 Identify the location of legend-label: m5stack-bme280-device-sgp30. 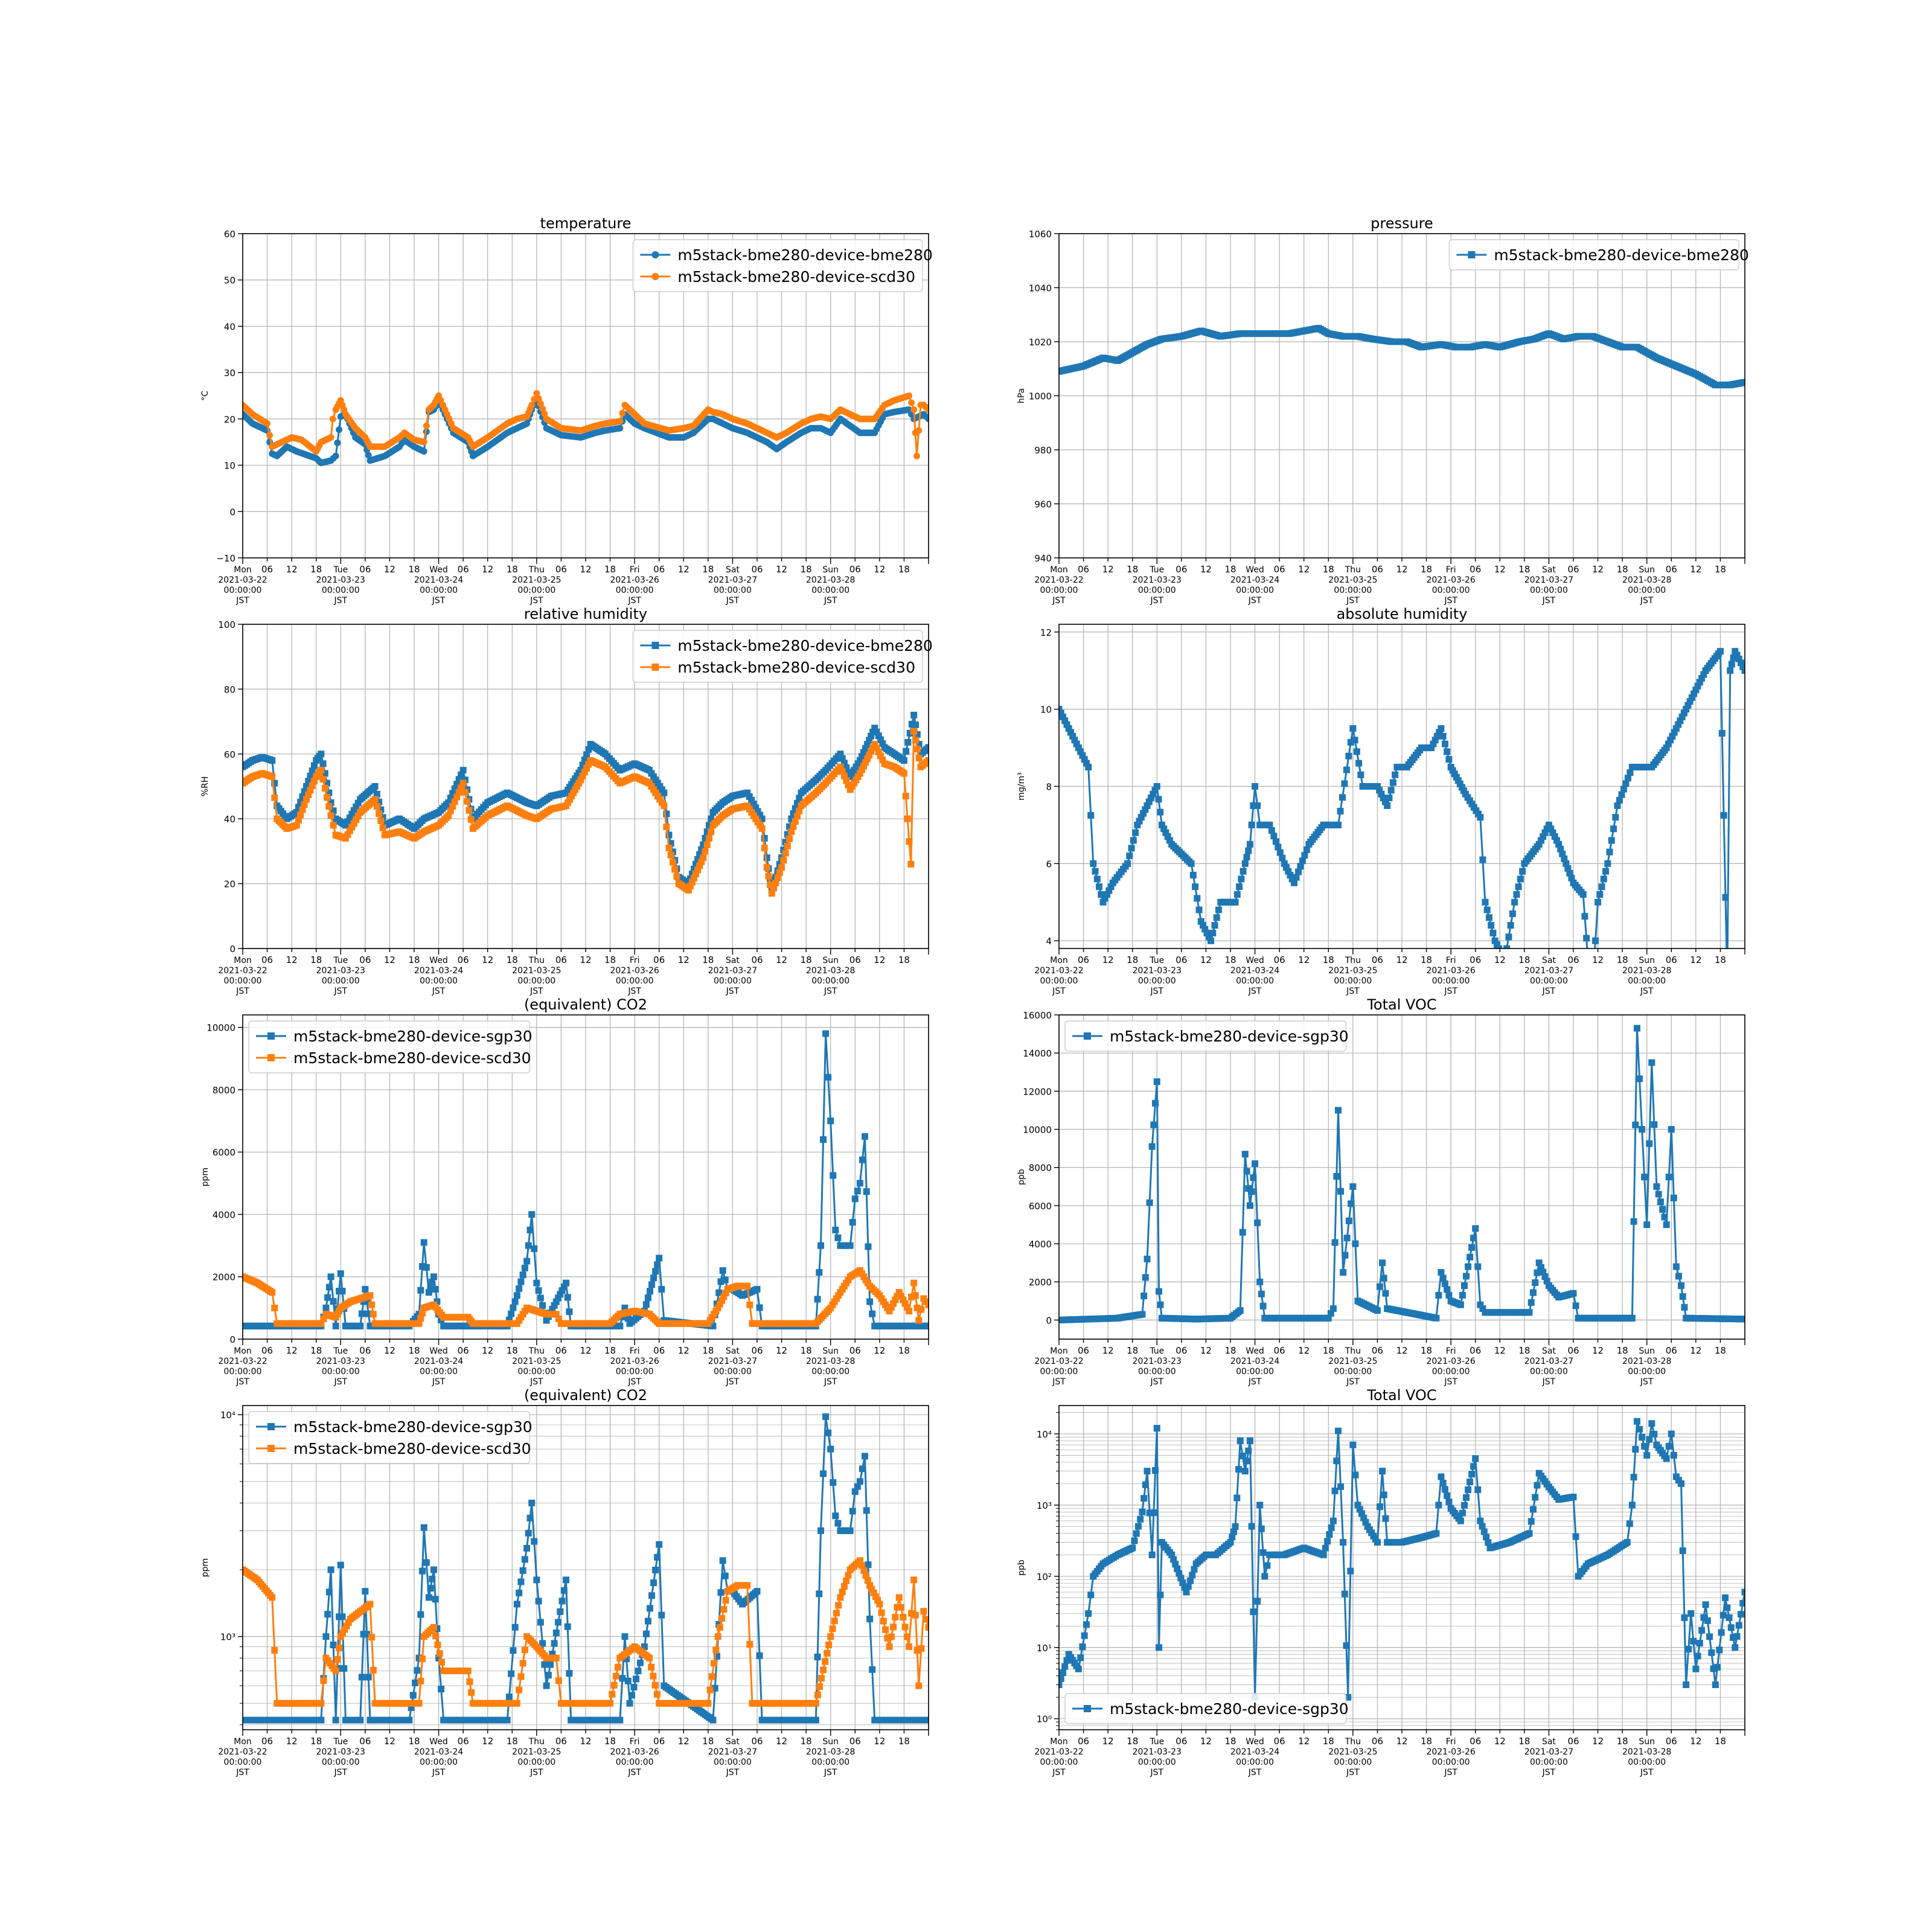
(413, 1036).